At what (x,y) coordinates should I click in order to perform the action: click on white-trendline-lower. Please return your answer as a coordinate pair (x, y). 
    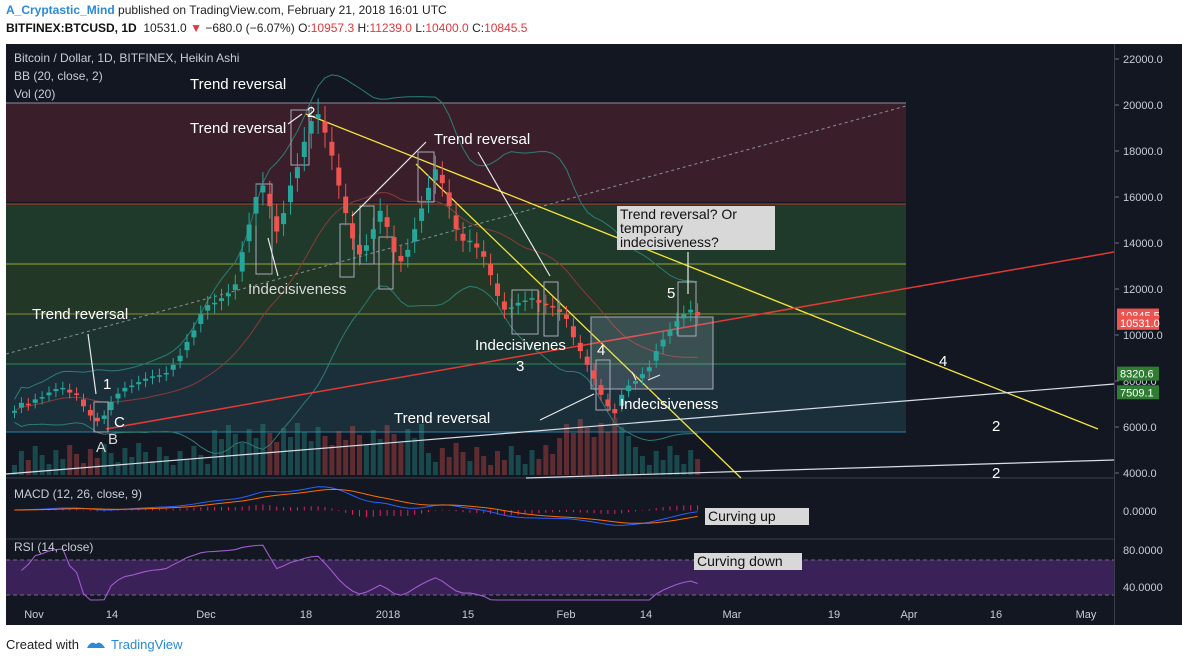
    Looking at the image, I should click on (819, 469).